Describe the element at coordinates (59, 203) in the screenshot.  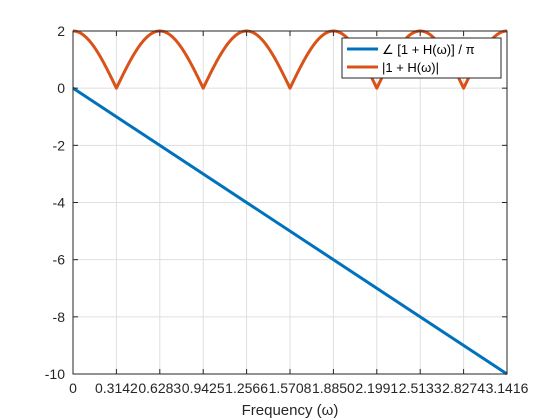
I see `y-tick-label: -4` at that location.